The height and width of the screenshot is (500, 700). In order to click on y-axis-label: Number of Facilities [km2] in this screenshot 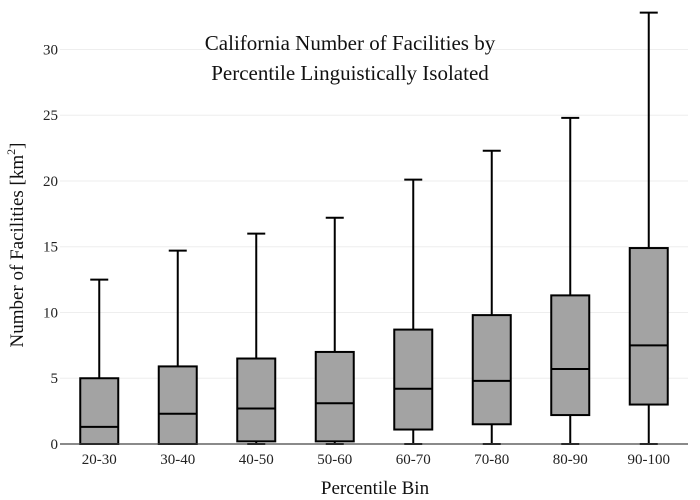, I will do `click(16, 245)`.